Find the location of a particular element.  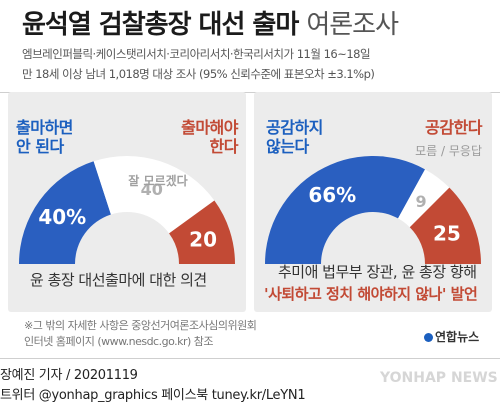

right-label-disagree: 공감하지 않는다 is located at coordinates (294, 137).